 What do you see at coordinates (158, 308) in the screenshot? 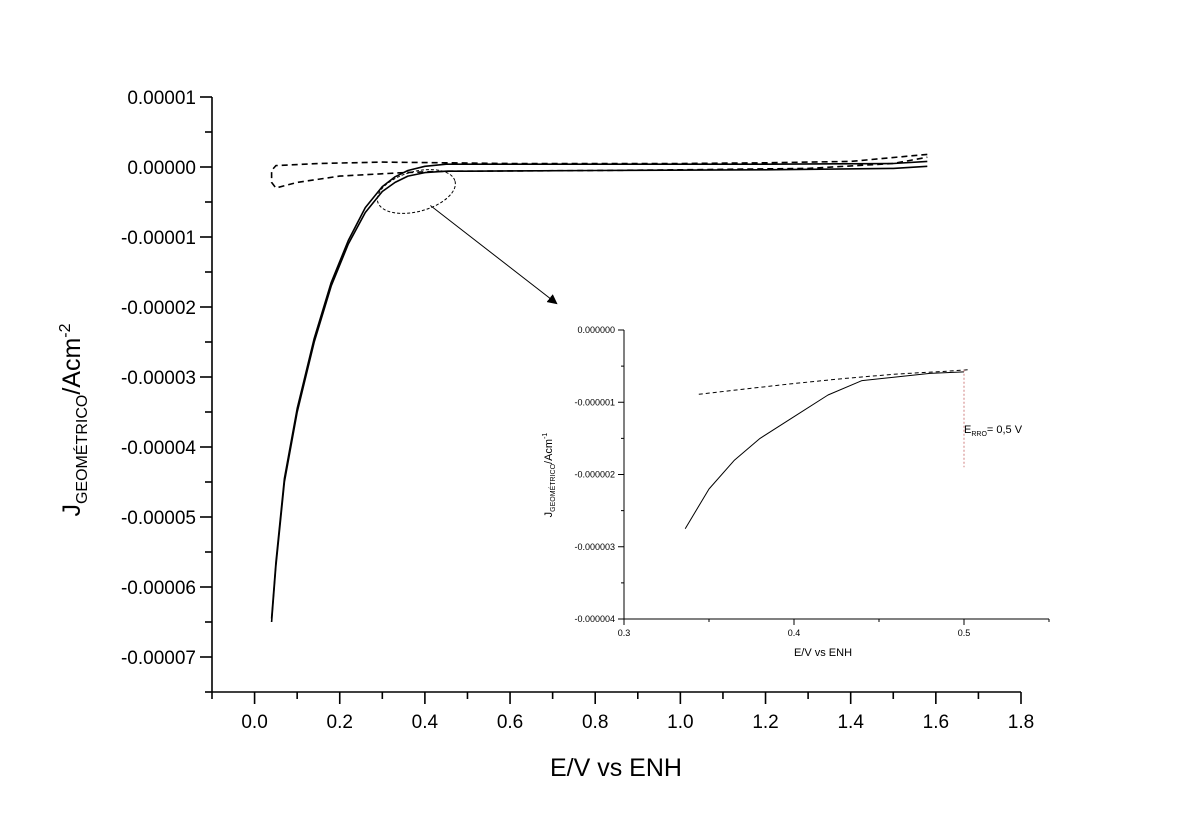
I see `y-tick-label: -0.00002` at bounding box center [158, 308].